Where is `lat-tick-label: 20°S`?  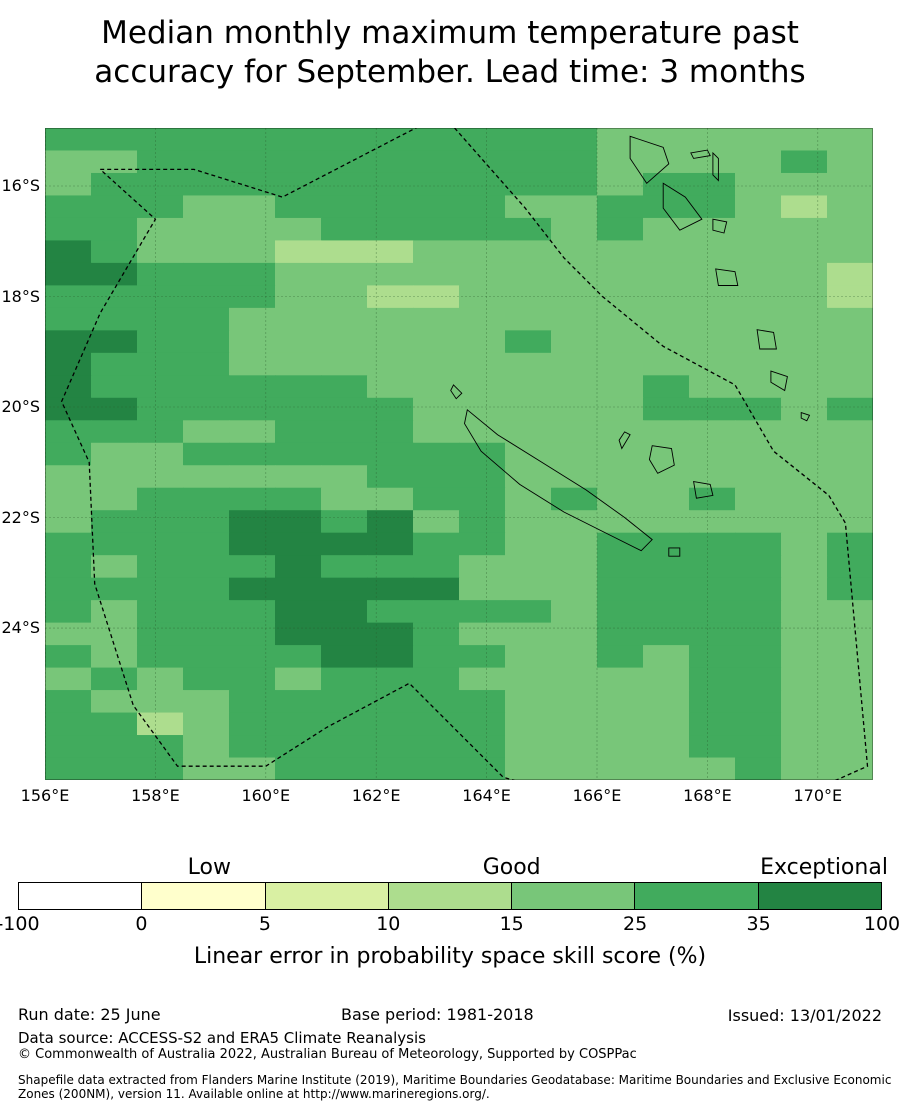
lat-tick-label: 20°S is located at coordinates (20, 406).